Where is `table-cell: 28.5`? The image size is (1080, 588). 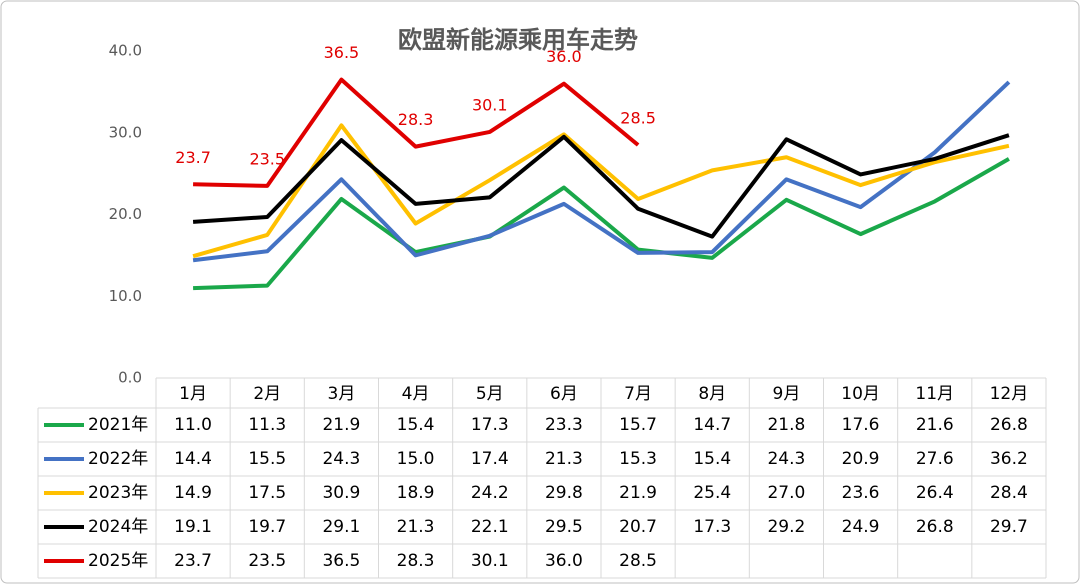
table-cell: 28.5 is located at coordinates (638, 561).